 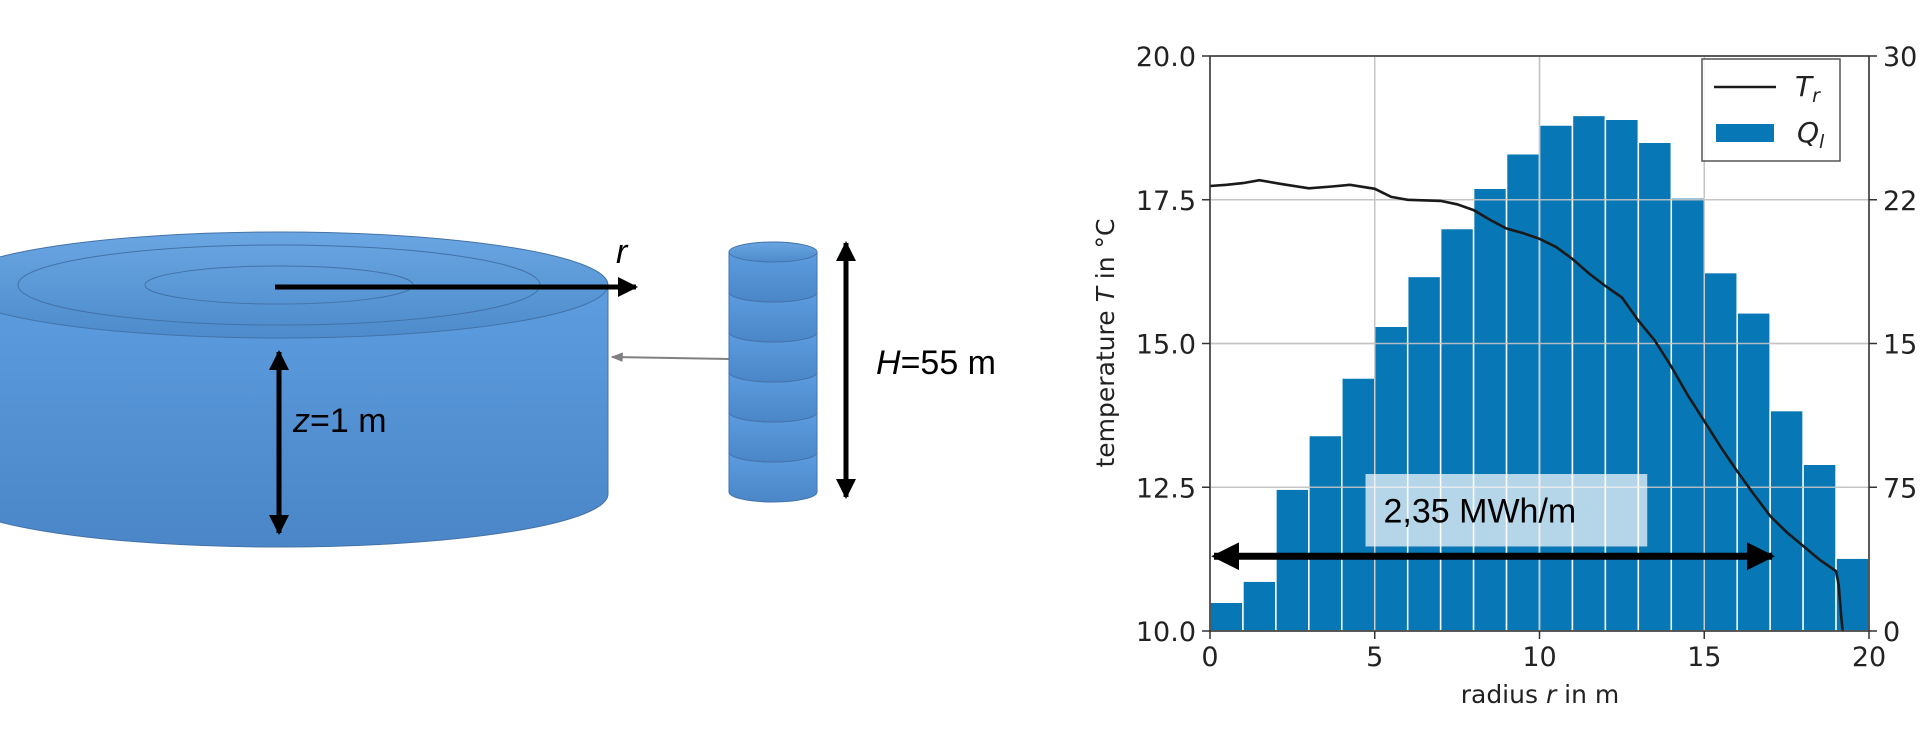 What do you see at coordinates (1891, 632) in the screenshot?
I see `y2-tick-label: 0` at bounding box center [1891, 632].